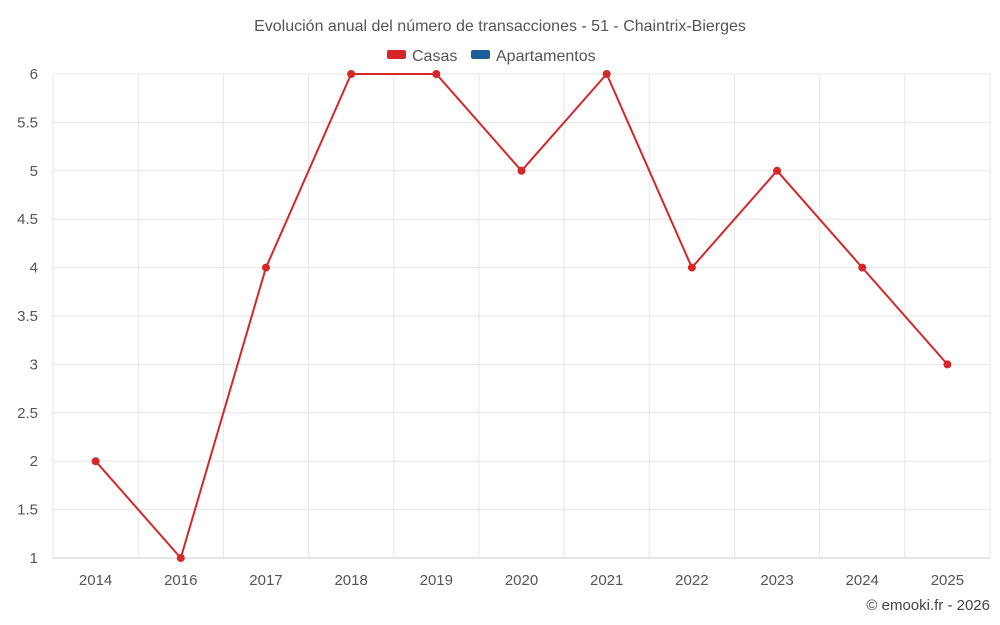  Describe the element at coordinates (350, 580) in the screenshot. I see `x-tick-label: 2018` at that location.